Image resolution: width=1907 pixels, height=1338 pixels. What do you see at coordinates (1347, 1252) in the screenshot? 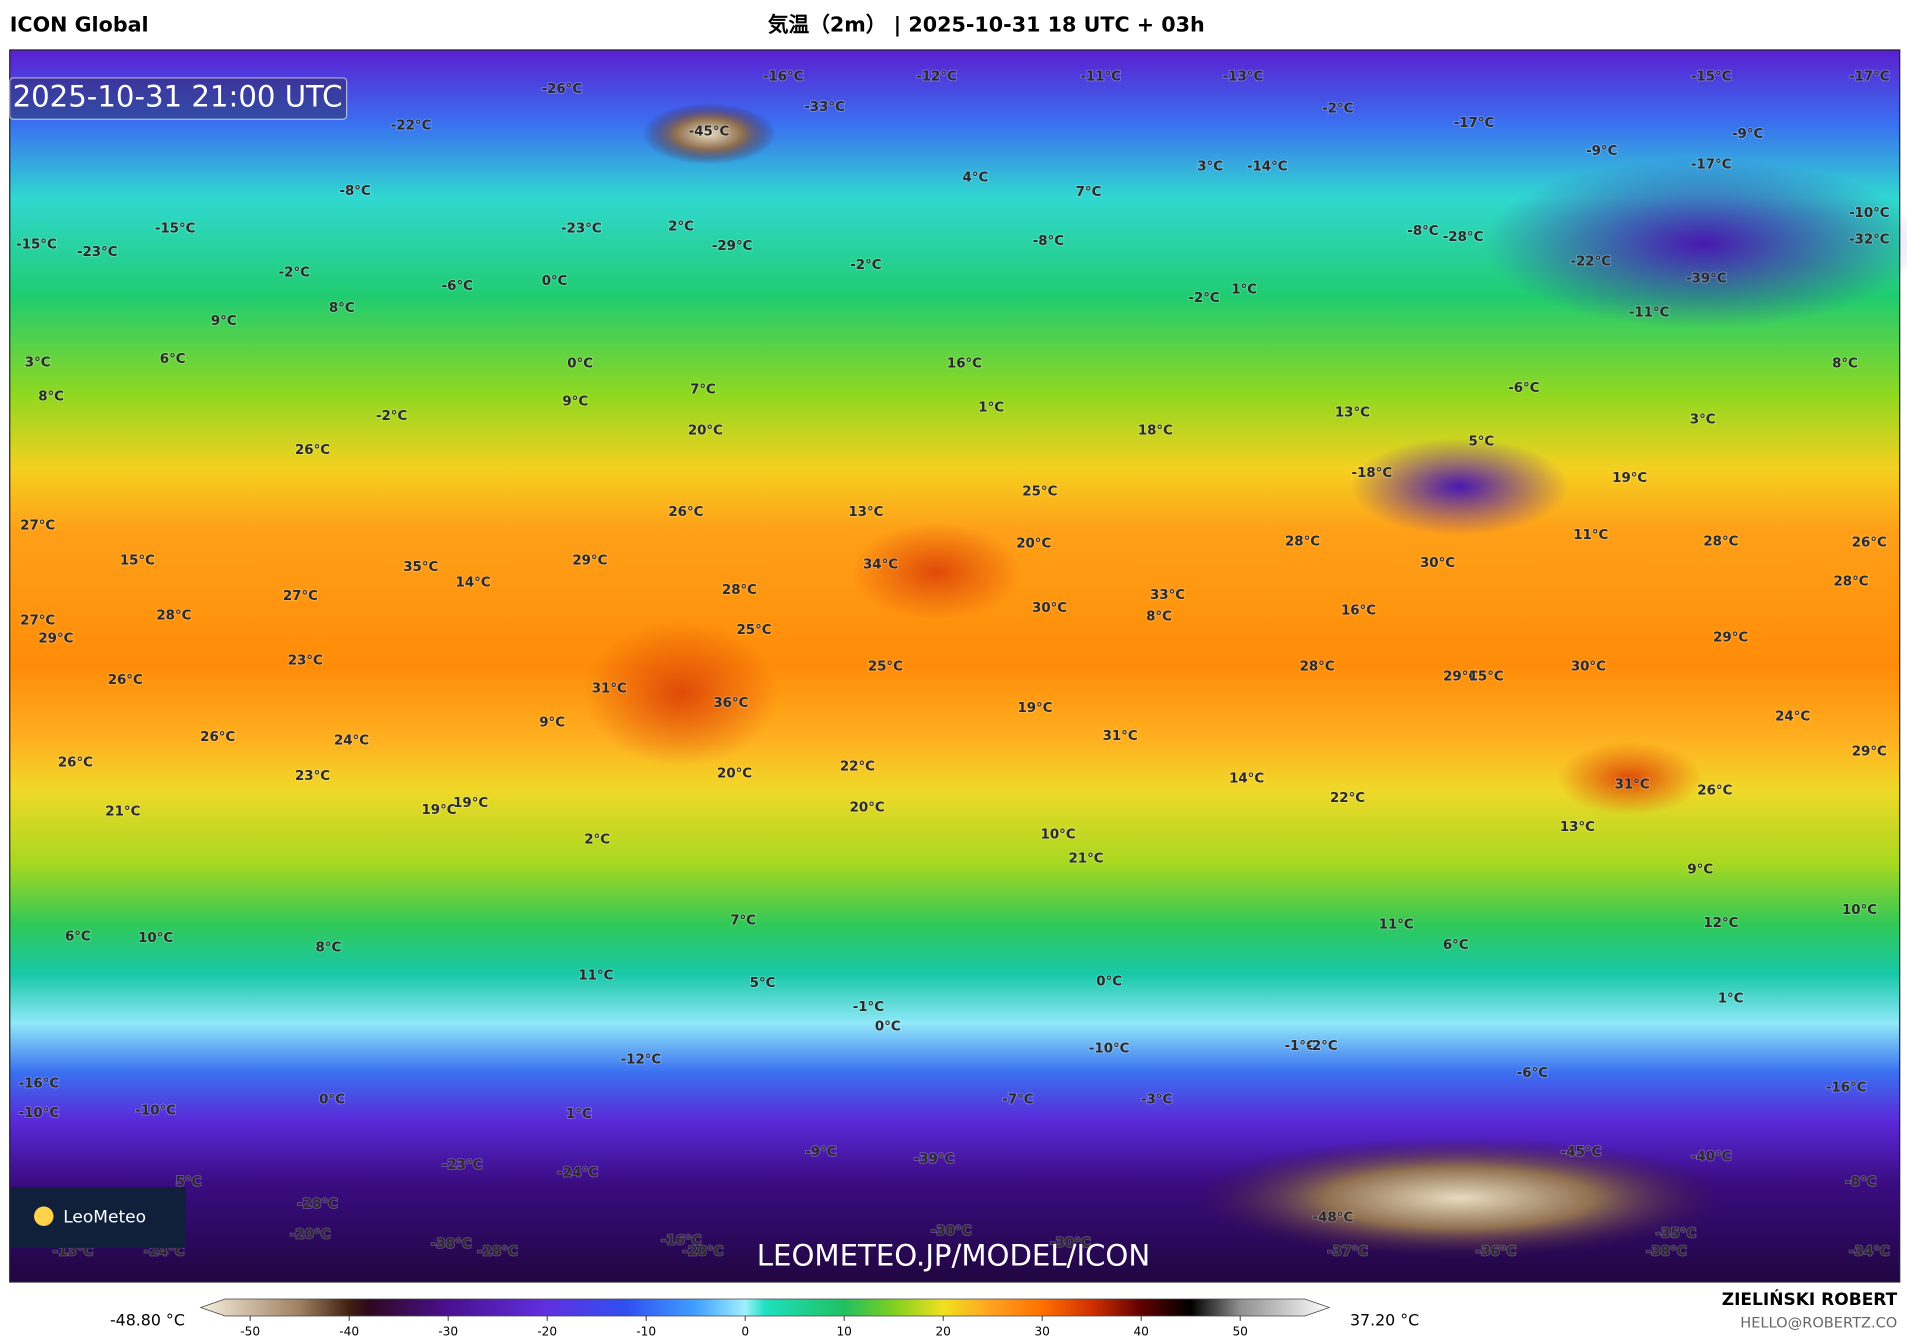
I see `temperature-label: -37°C` at bounding box center [1347, 1252].